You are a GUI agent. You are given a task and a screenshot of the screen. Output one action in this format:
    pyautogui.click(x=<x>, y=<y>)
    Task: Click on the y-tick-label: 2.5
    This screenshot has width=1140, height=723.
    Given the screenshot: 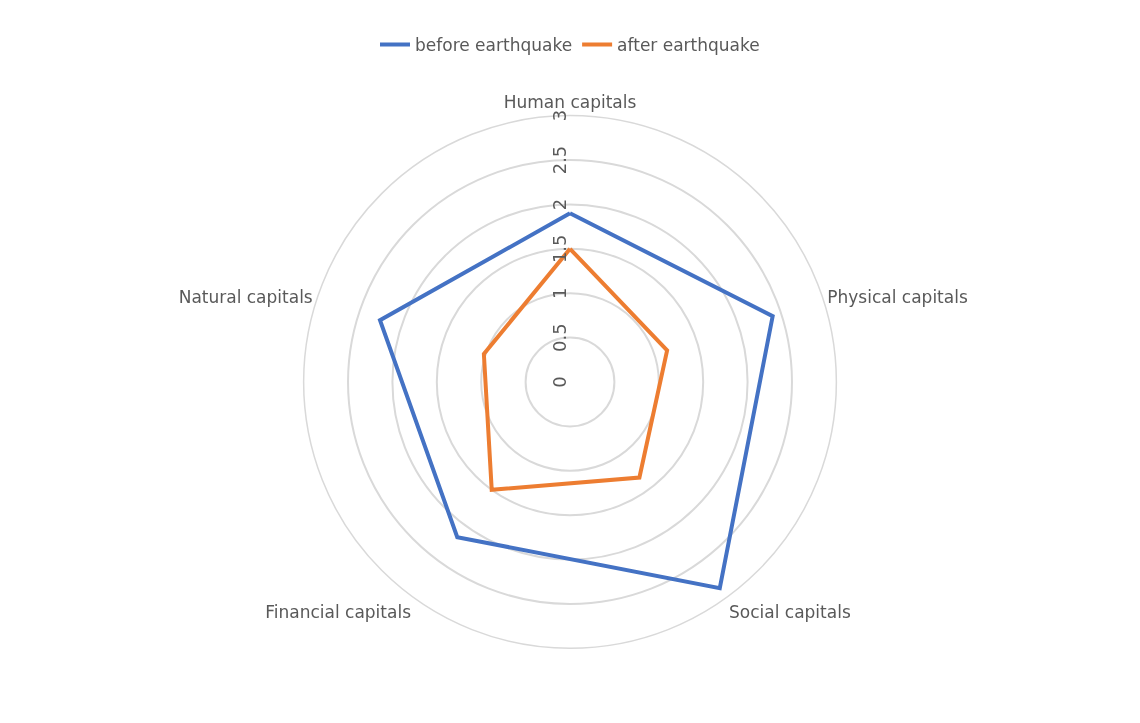 What is the action you would take?
    pyautogui.click(x=559, y=160)
    